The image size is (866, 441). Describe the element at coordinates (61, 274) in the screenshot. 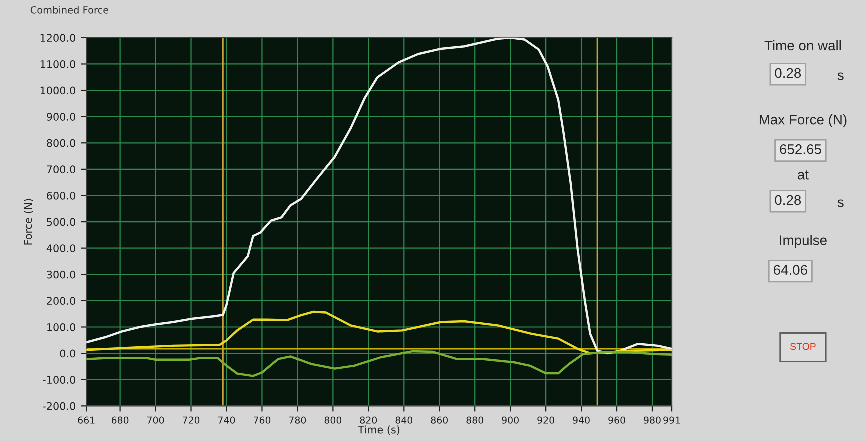

I see `y-tick-label: 300.0` at that location.